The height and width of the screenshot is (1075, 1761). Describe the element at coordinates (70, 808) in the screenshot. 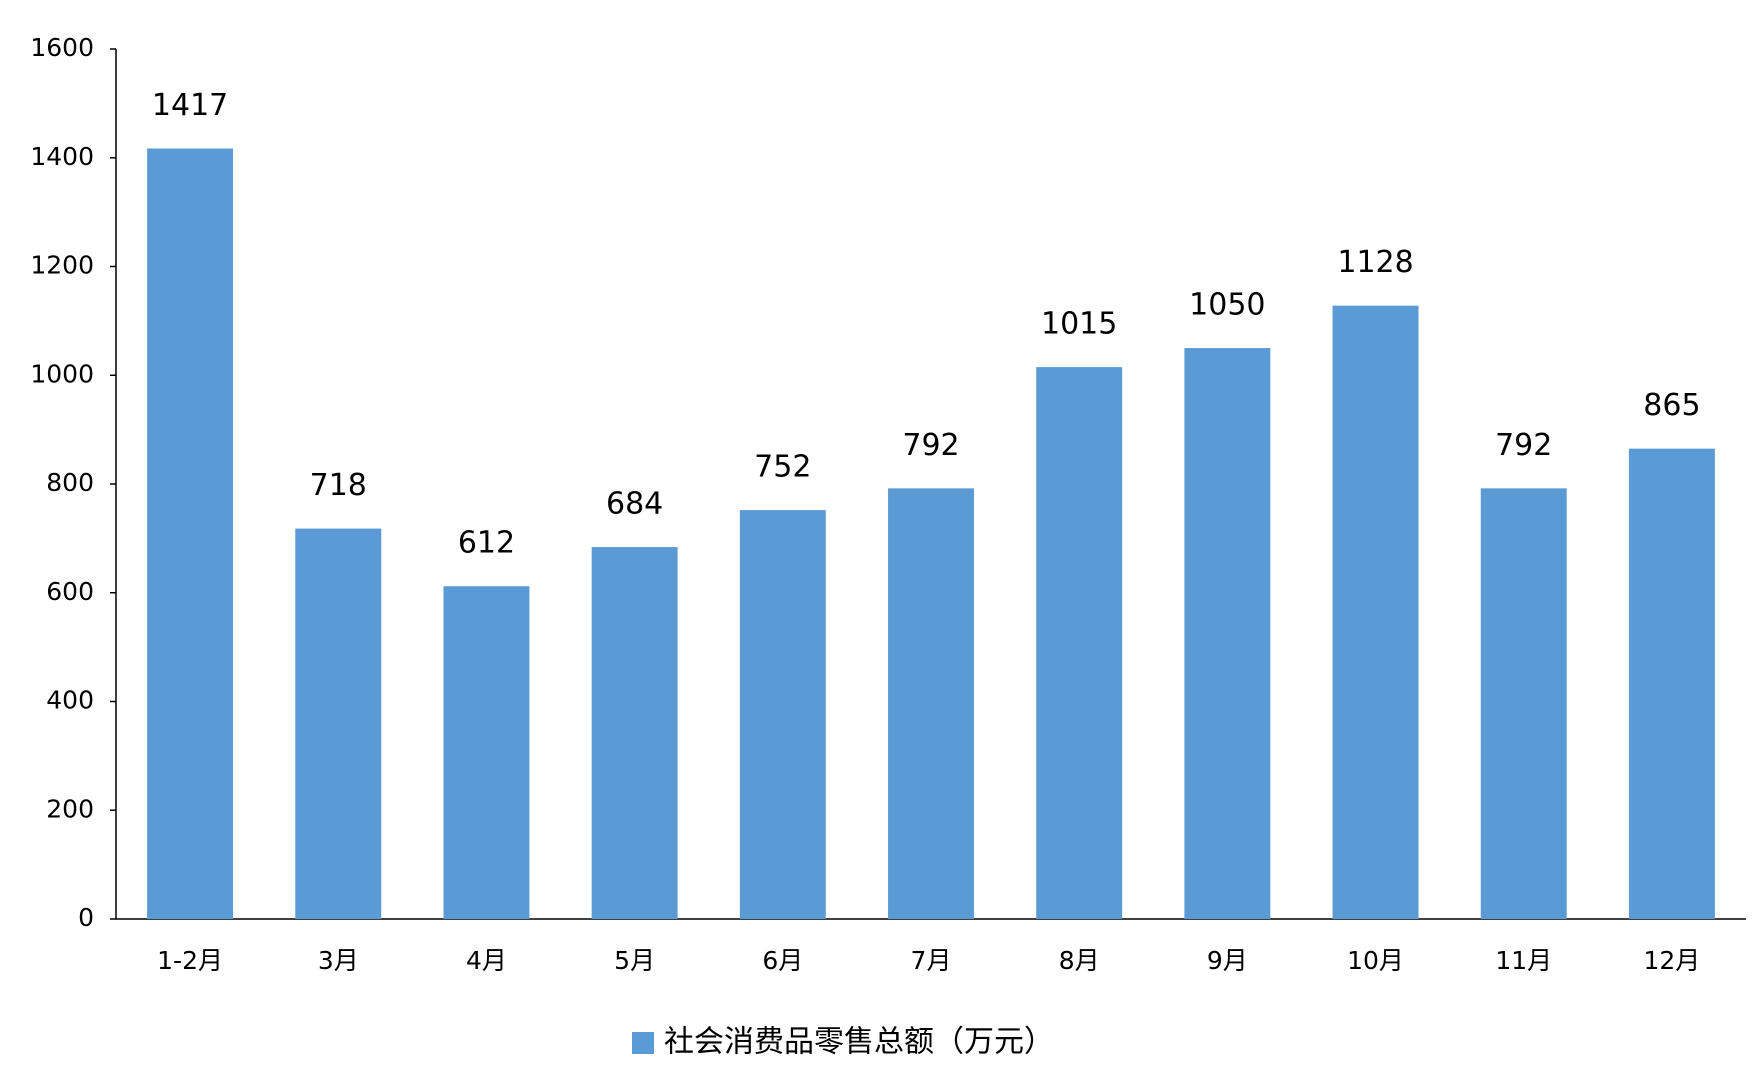

I see `y-tick-label: 200` at that location.